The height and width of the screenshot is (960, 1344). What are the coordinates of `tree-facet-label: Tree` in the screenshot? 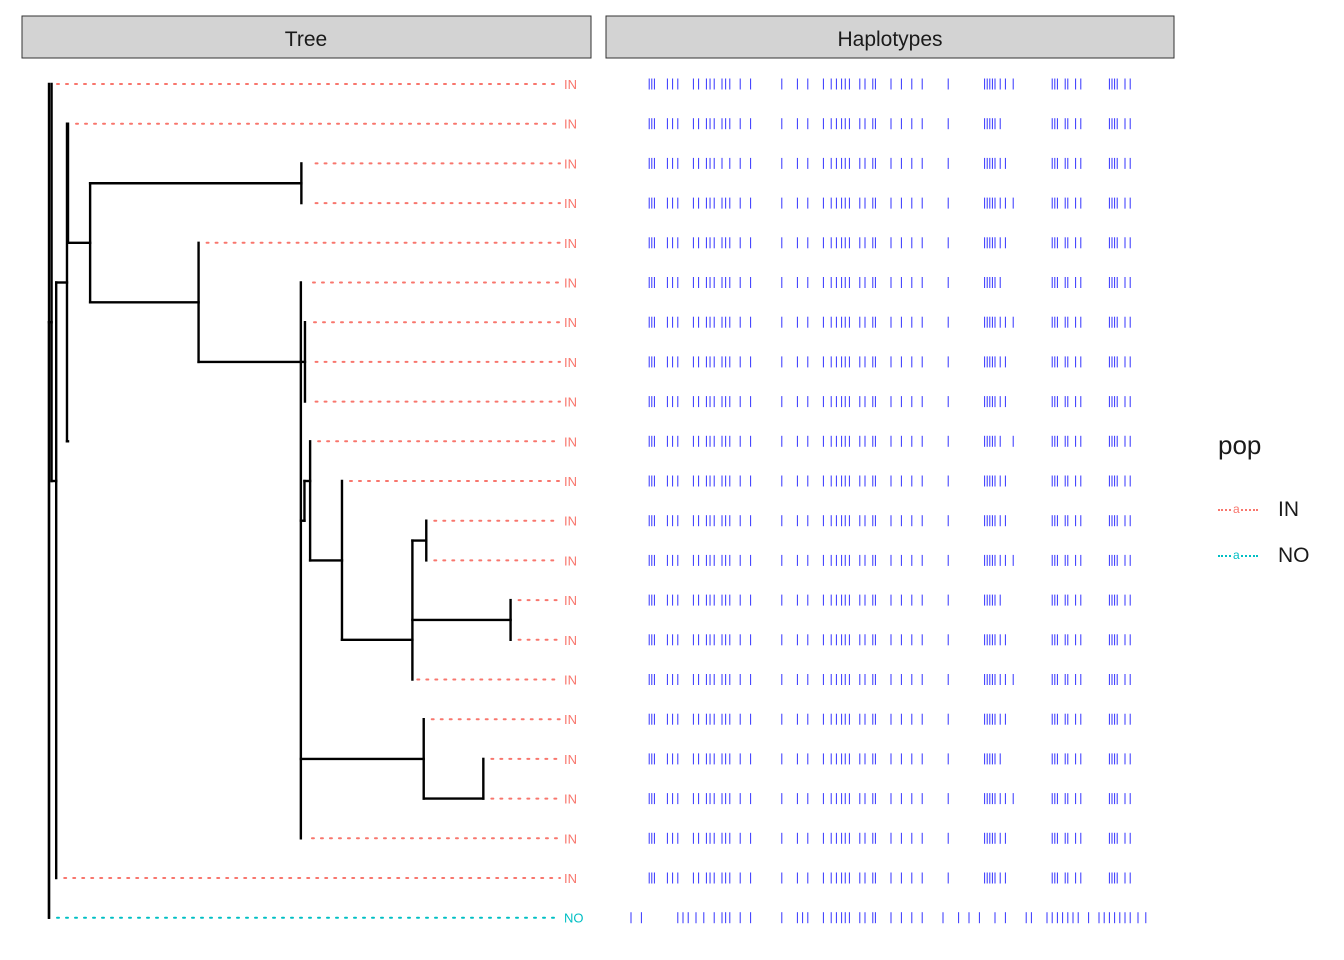 It's located at (306, 39).